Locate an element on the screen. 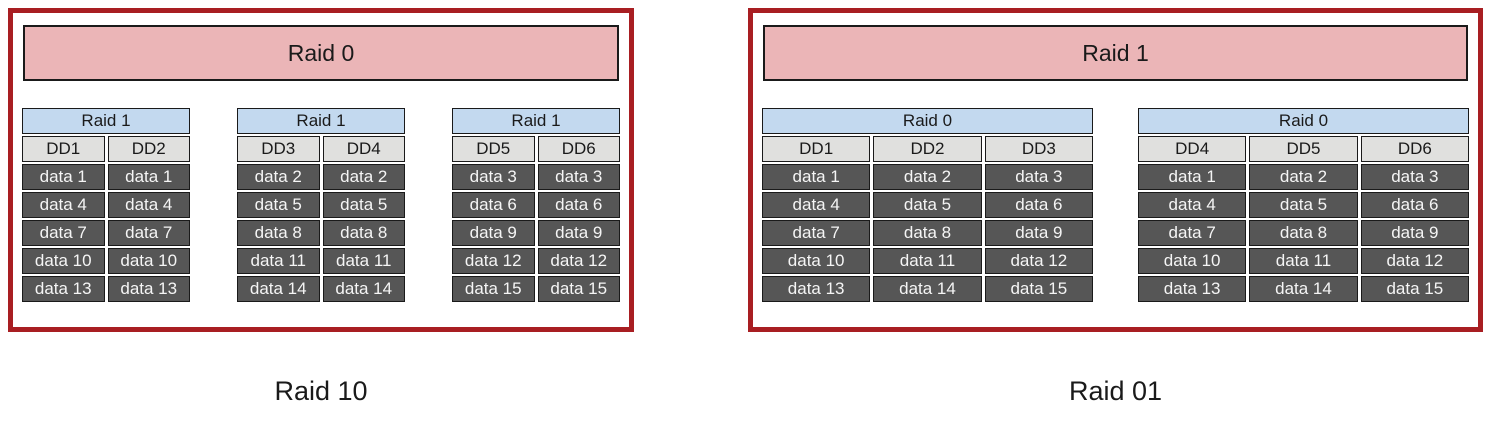  data-block-row: data 8 data 8 is located at coordinates (321, 233).